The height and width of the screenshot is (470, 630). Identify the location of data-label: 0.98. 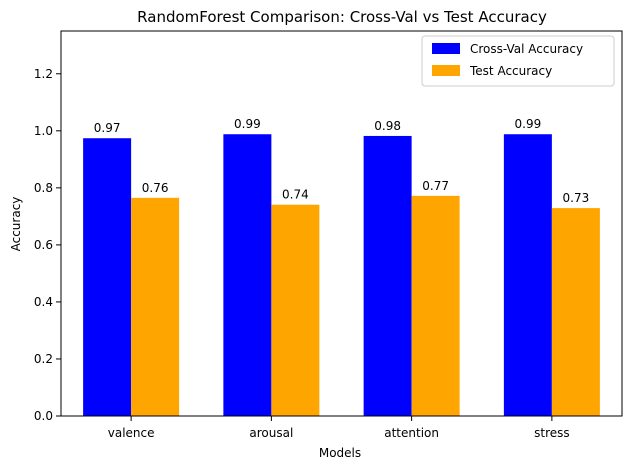
(387, 126).